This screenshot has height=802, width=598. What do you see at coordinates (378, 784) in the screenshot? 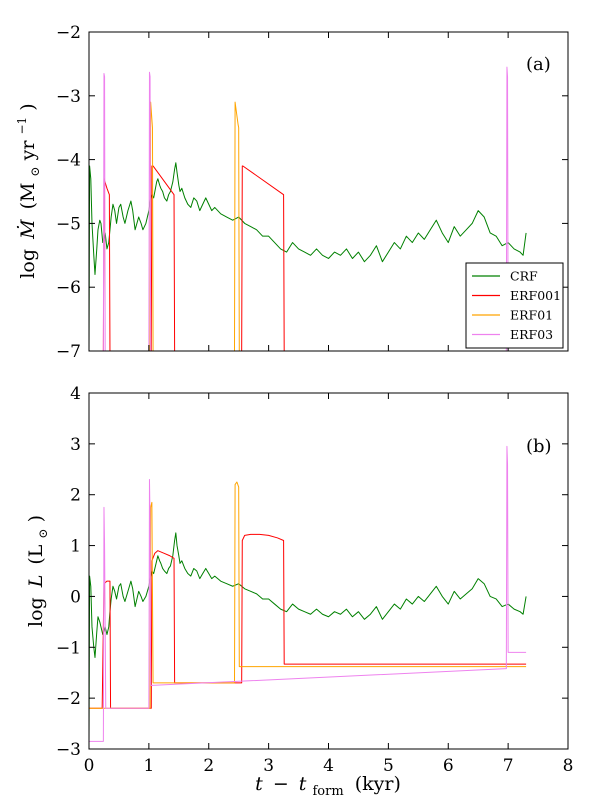
I see `xlabel-unit: (kyr)` at bounding box center [378, 784].